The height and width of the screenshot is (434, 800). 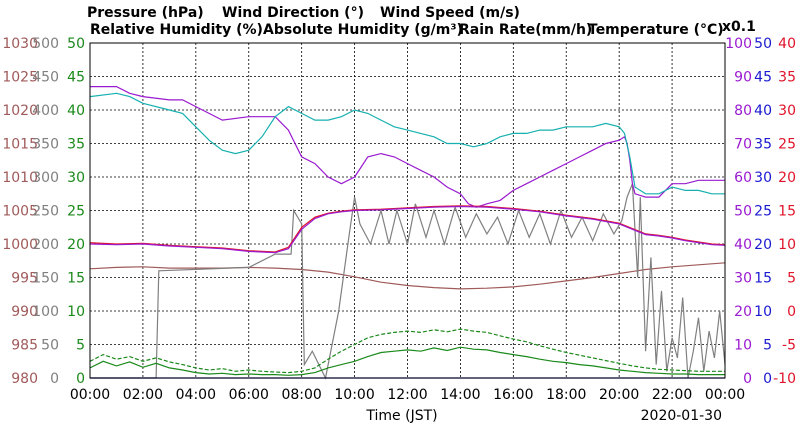 I want to click on tick-label-wind-speed: 0, so click(x=80, y=379).